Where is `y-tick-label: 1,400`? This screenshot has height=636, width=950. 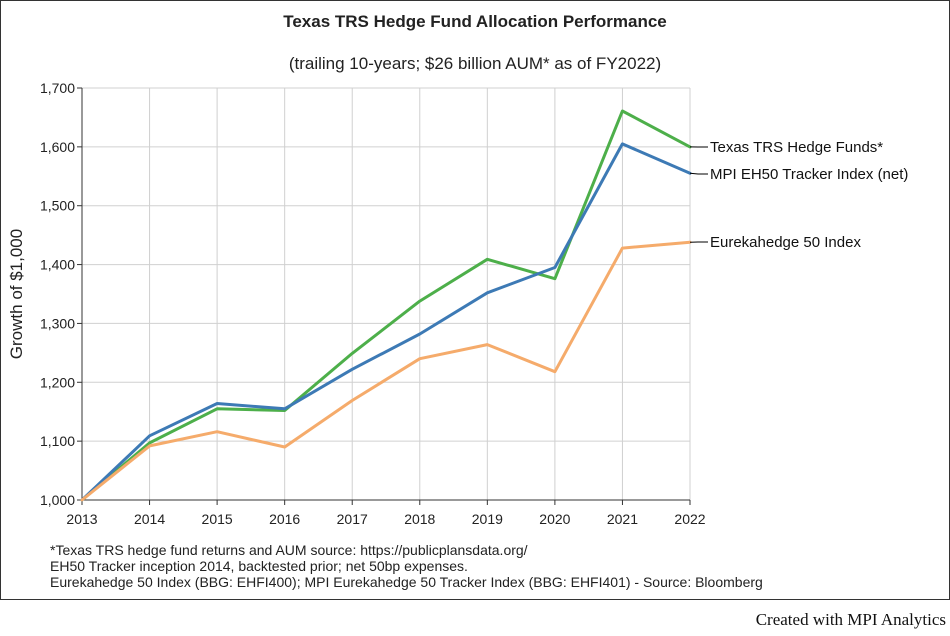
y-tick-label: 1,400 is located at coordinates (57, 265).